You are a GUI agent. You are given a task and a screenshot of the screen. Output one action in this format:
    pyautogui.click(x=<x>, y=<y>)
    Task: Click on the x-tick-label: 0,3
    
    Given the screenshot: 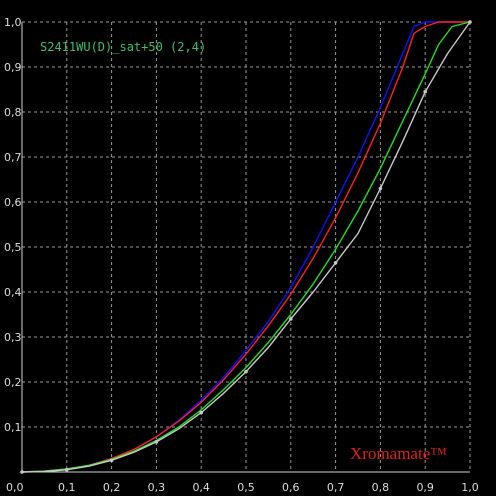 What is the action you would take?
    pyautogui.click(x=157, y=487)
    